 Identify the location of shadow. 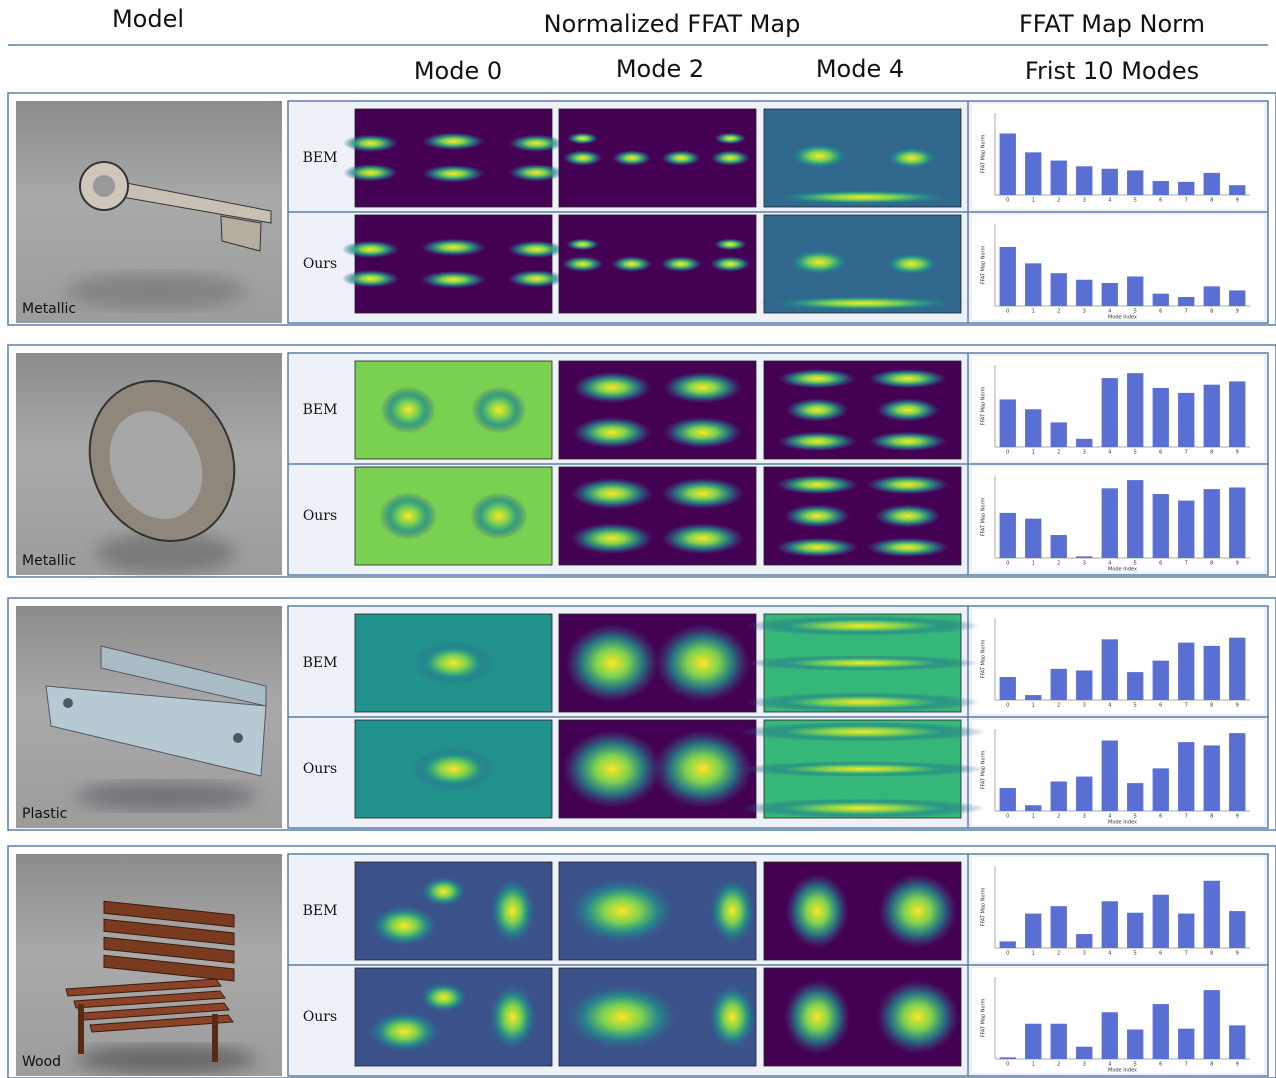
(166, 1059).